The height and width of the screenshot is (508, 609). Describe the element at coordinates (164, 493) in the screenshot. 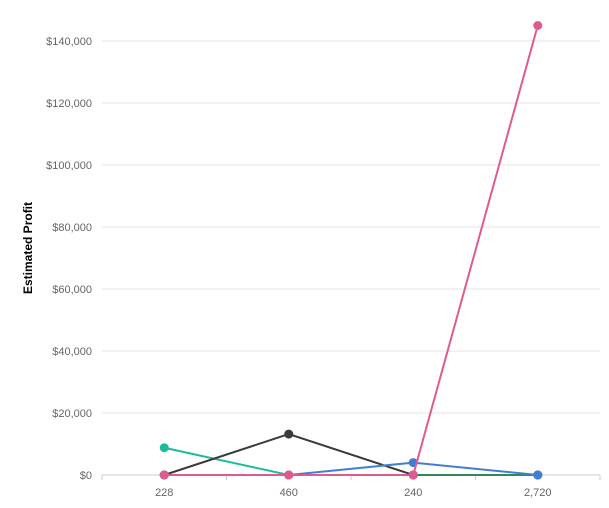

I see `x-tick-label: 228` at that location.